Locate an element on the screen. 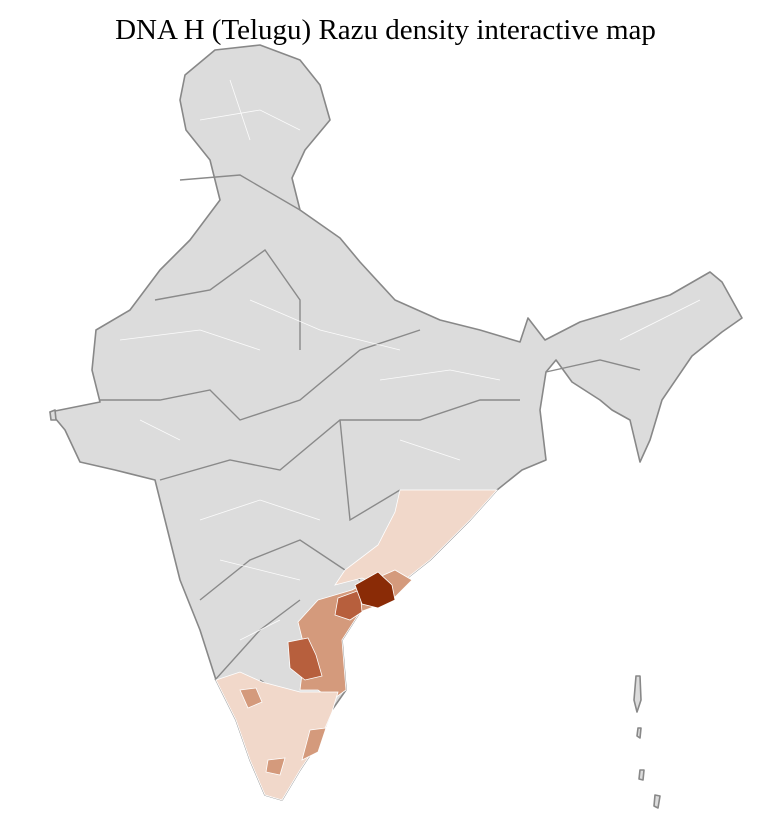 The height and width of the screenshot is (816, 771). region-high-density-kurnool is located at coordinates (305, 659).